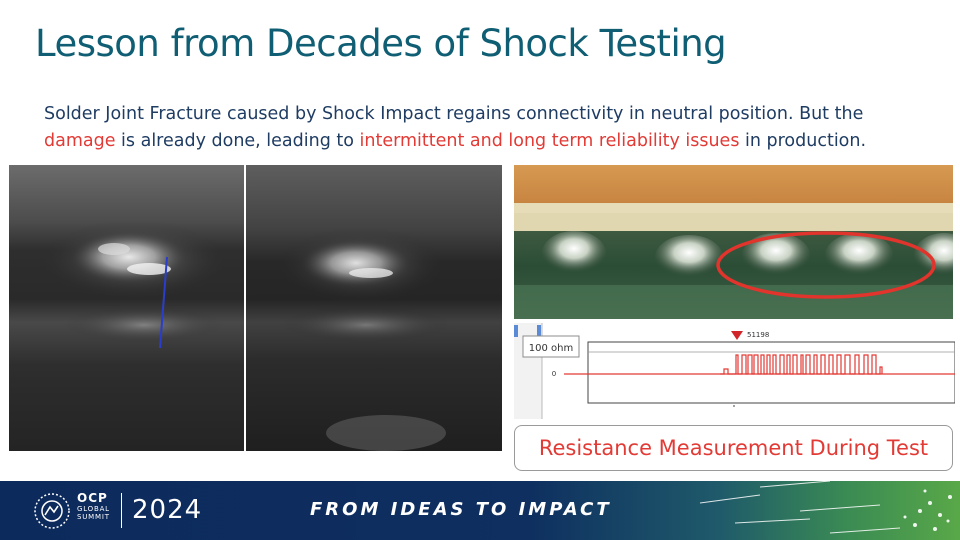 This screenshot has height=540, width=960. What do you see at coordinates (80, 141) in the screenshot?
I see `subtitle-damage: damage` at bounding box center [80, 141].